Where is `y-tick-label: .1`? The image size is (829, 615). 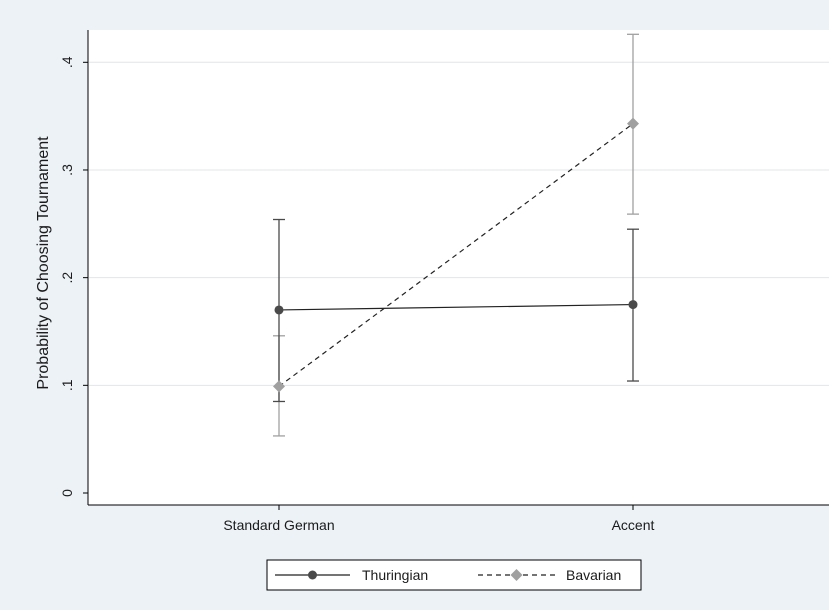 y-tick-label: .1 is located at coordinates (67, 385).